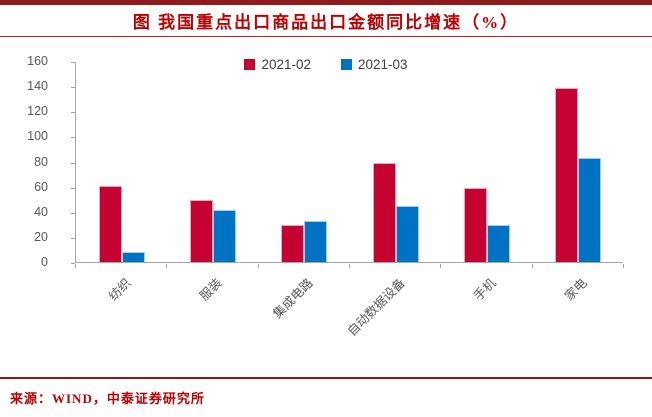 This screenshot has width=652, height=417. I want to click on bar-2021-02-服装, so click(201, 230).